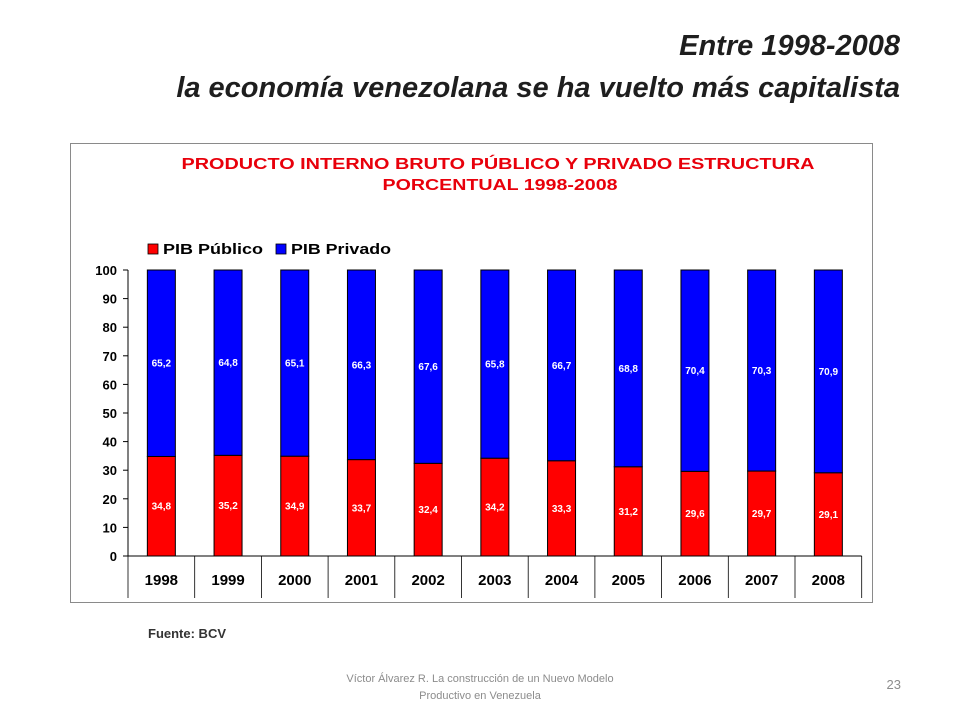 The height and width of the screenshot is (720, 960). What do you see at coordinates (113, 556) in the screenshot?
I see `y-tick-label: 0` at bounding box center [113, 556].